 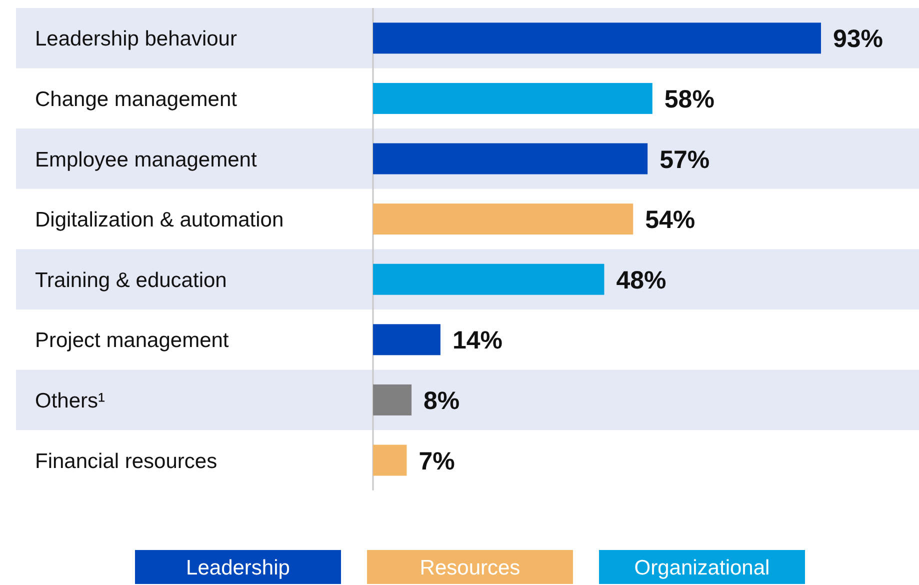 I want to click on y-tick-label: Project management, so click(x=132, y=340).